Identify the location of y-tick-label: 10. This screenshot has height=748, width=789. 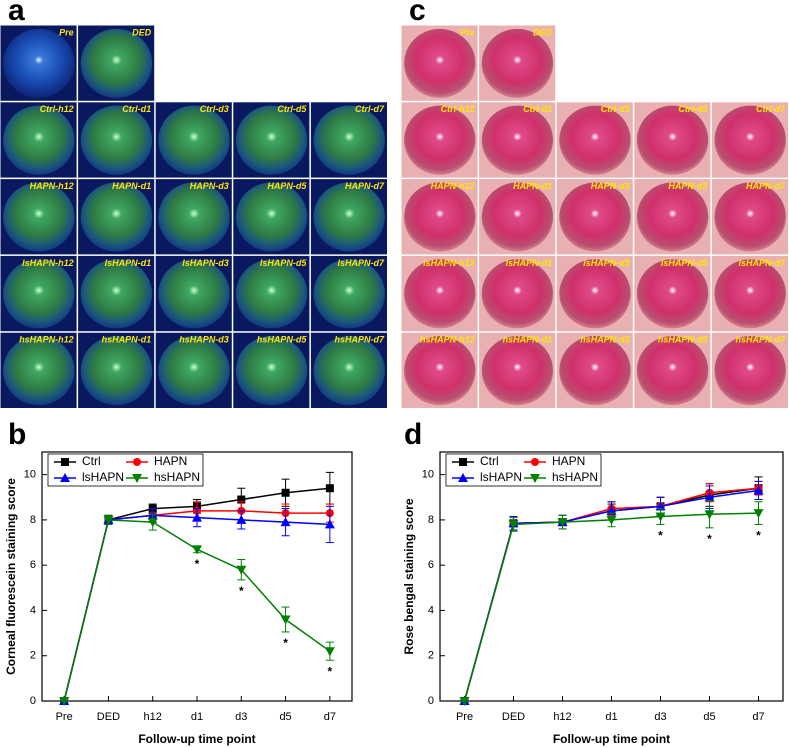
(30, 475).